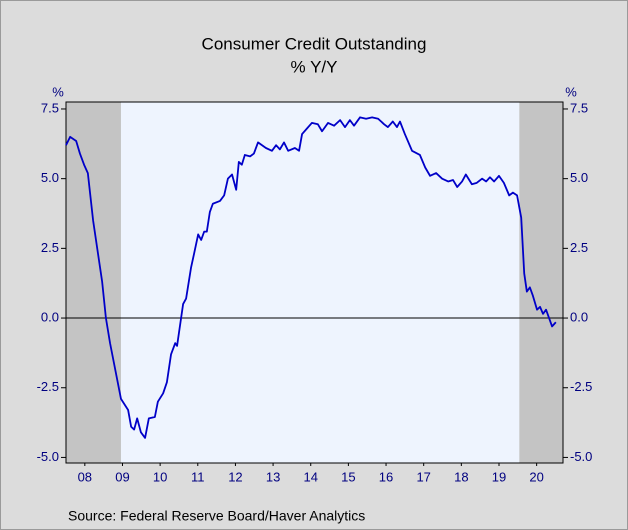 The height and width of the screenshot is (530, 628). Describe the element at coordinates (198, 476) in the screenshot. I see `x-tick-label: 11` at that location.